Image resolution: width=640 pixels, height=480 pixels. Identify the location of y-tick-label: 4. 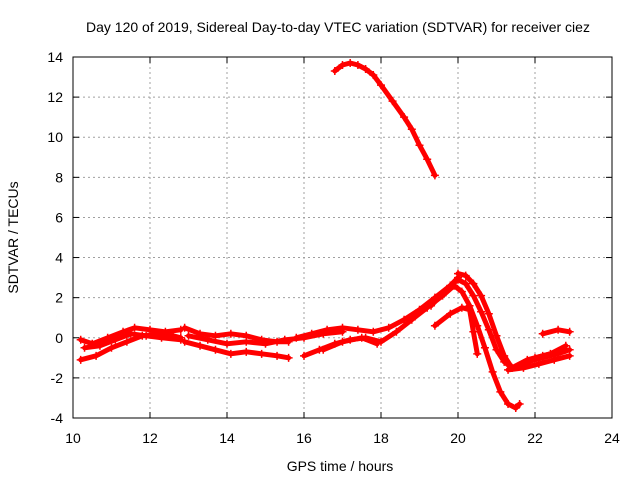
(59, 258).